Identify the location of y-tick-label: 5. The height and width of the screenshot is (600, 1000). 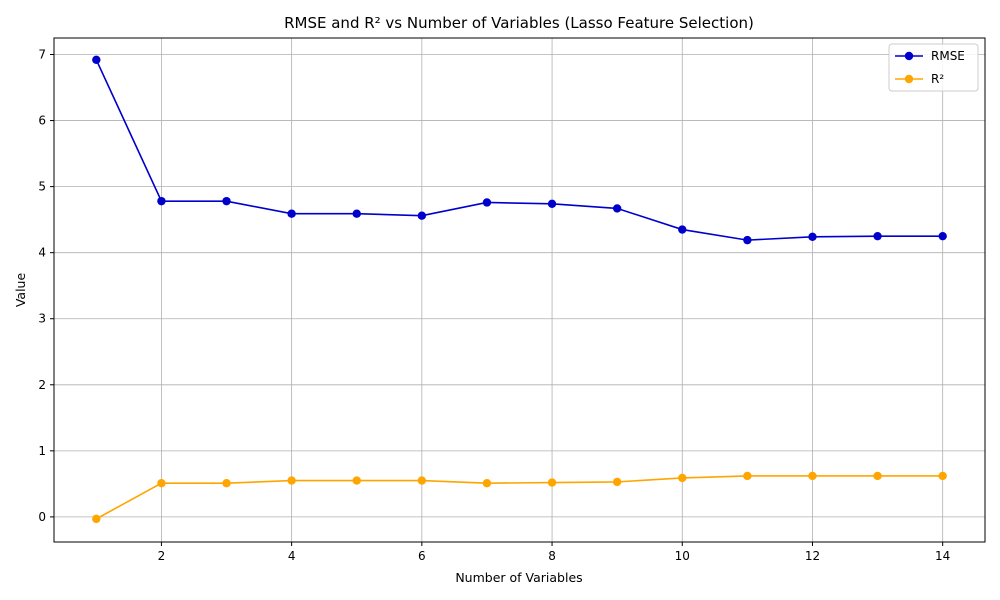
(42, 187).